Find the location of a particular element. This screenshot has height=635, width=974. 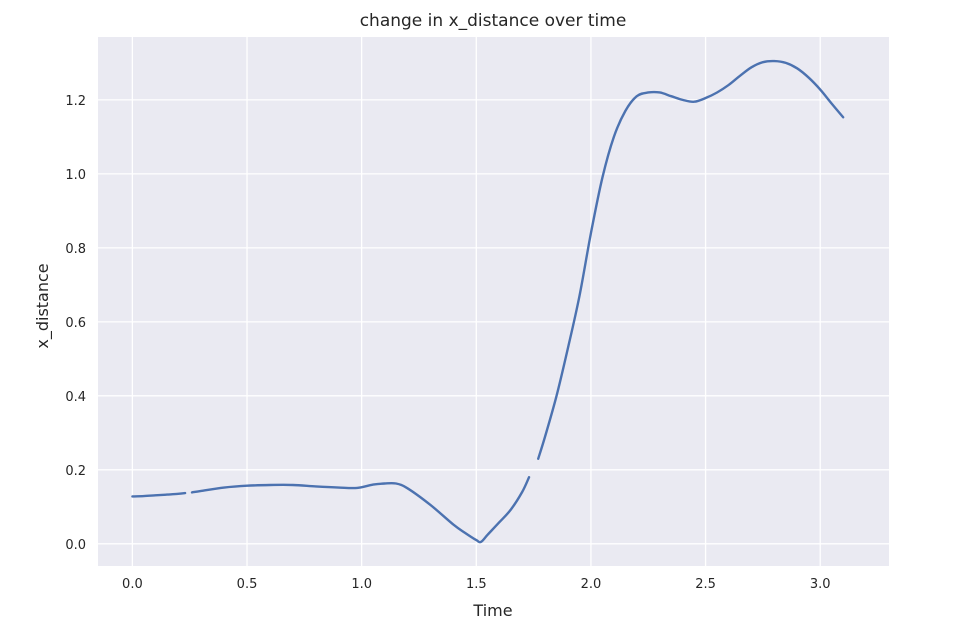

y-tick-label: 1.2 is located at coordinates (75, 101).